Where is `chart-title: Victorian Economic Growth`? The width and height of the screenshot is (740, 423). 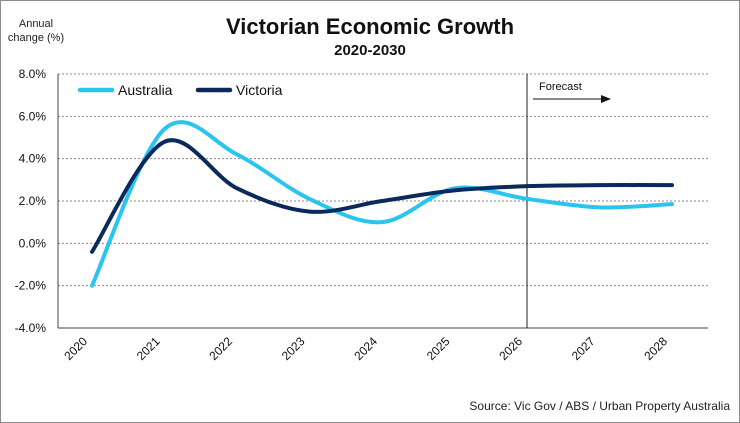
chart-title: Victorian Economic Growth is located at coordinates (370, 26).